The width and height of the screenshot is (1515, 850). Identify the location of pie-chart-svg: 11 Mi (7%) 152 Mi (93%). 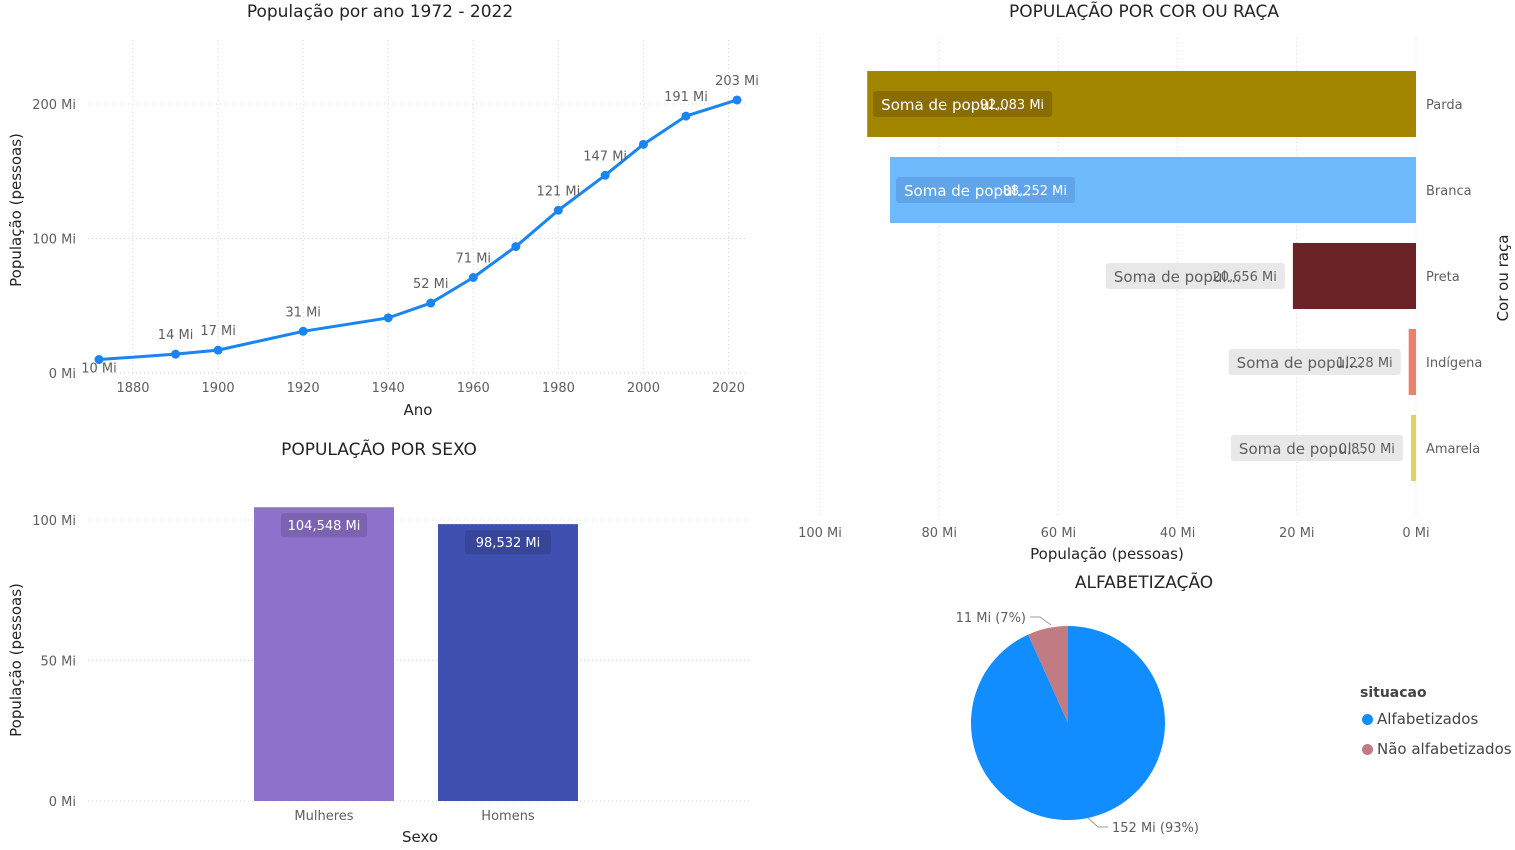
(1077, 723).